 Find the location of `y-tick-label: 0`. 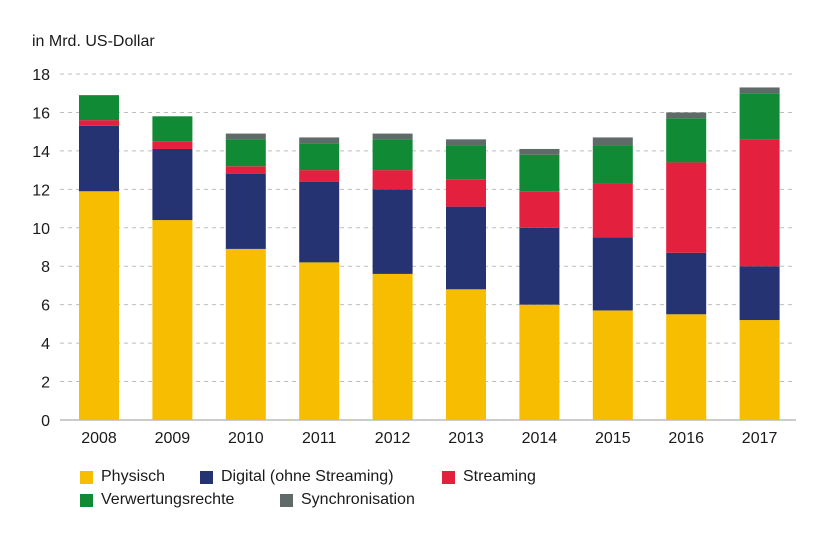

y-tick-label: 0 is located at coordinates (45, 421).